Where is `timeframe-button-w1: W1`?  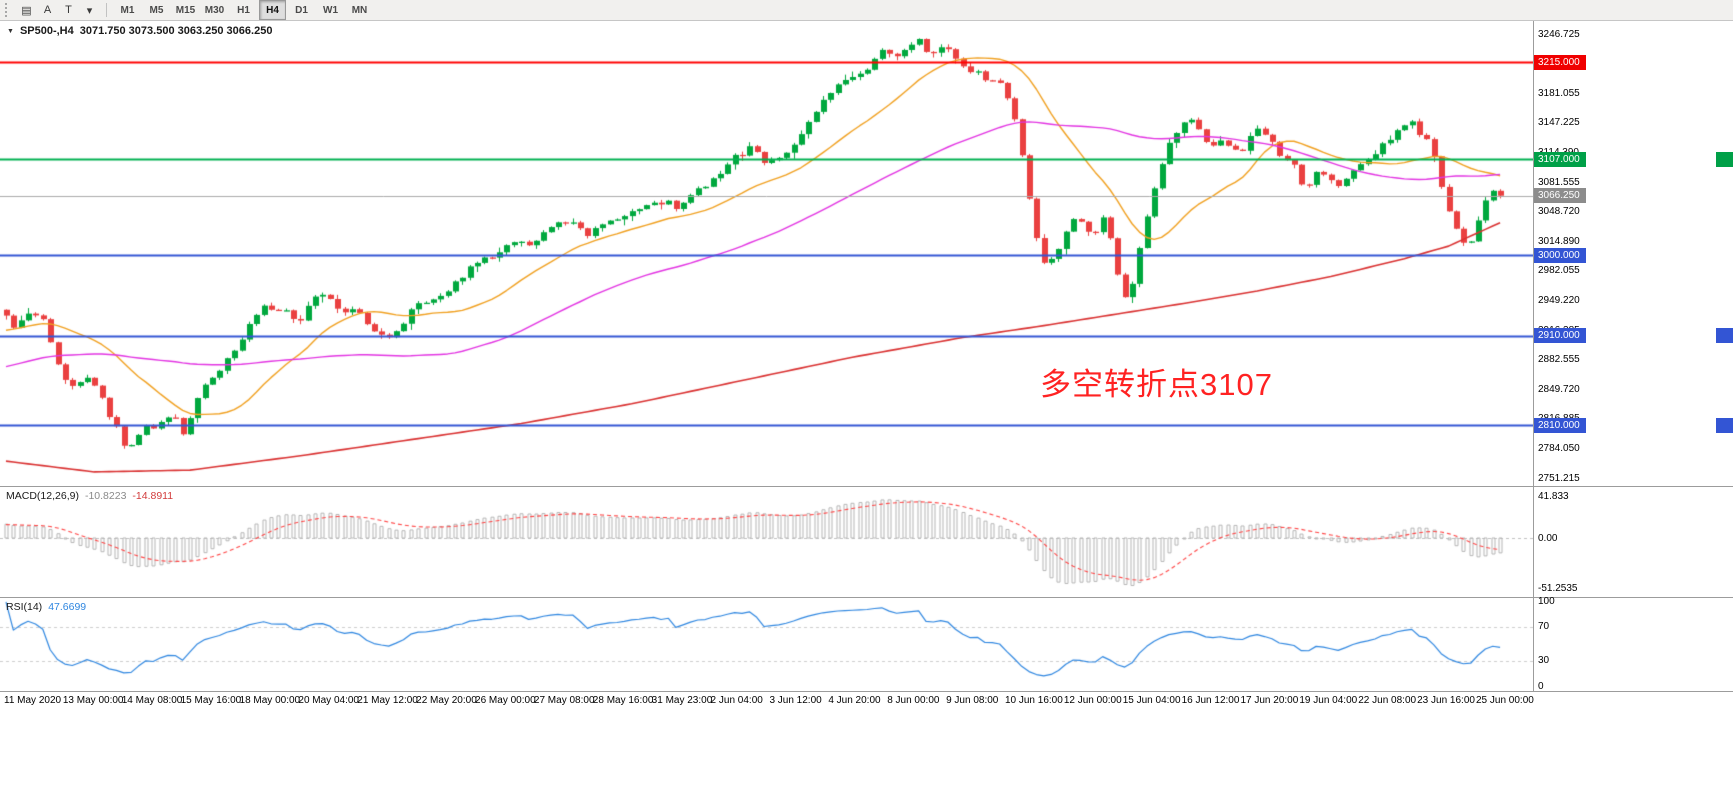
timeframe-button-w1: W1 is located at coordinates (330, 10).